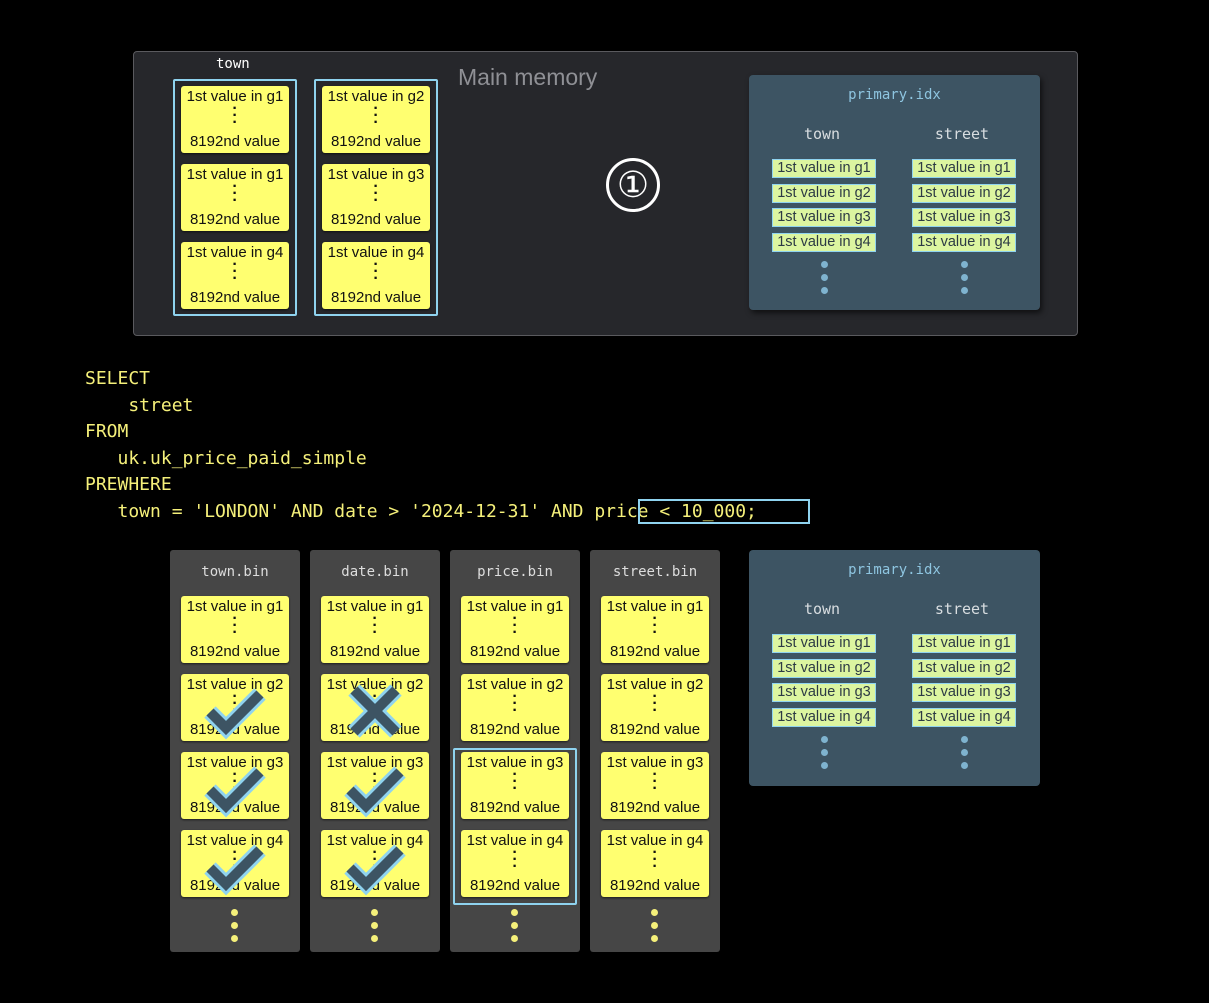 The width and height of the screenshot is (1209, 1003). Describe the element at coordinates (375, 572) in the screenshot. I see `column-file-name: date.bin` at that location.